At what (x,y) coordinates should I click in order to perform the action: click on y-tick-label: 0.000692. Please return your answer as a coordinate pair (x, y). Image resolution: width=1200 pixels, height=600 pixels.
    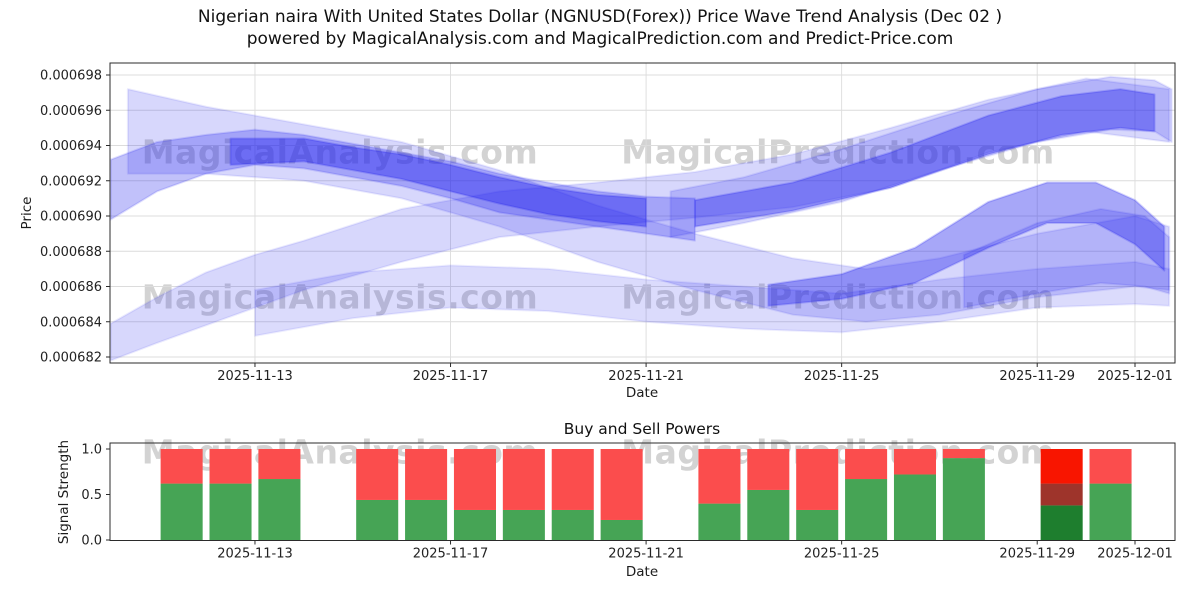
    Looking at the image, I should click on (71, 181).